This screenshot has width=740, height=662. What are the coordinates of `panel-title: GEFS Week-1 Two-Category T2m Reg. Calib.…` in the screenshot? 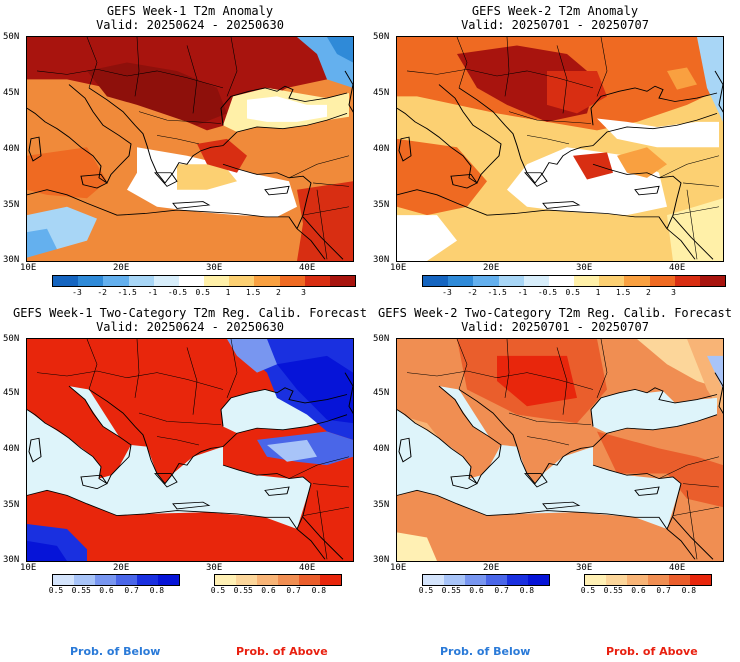 It's located at (189, 313).